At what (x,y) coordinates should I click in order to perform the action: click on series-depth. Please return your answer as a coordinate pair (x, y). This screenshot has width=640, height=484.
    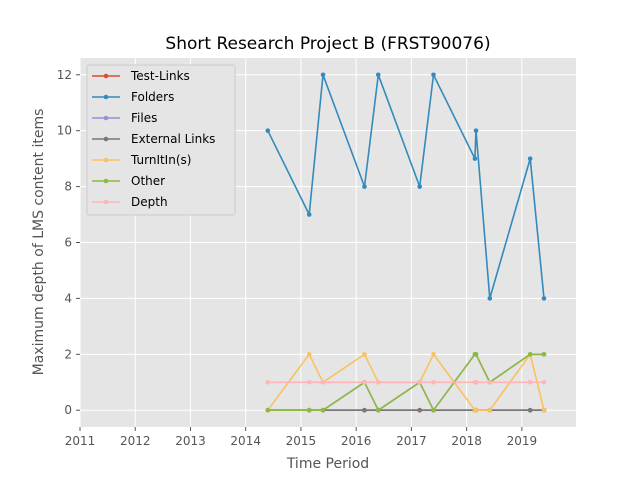
    Looking at the image, I should click on (406, 382).